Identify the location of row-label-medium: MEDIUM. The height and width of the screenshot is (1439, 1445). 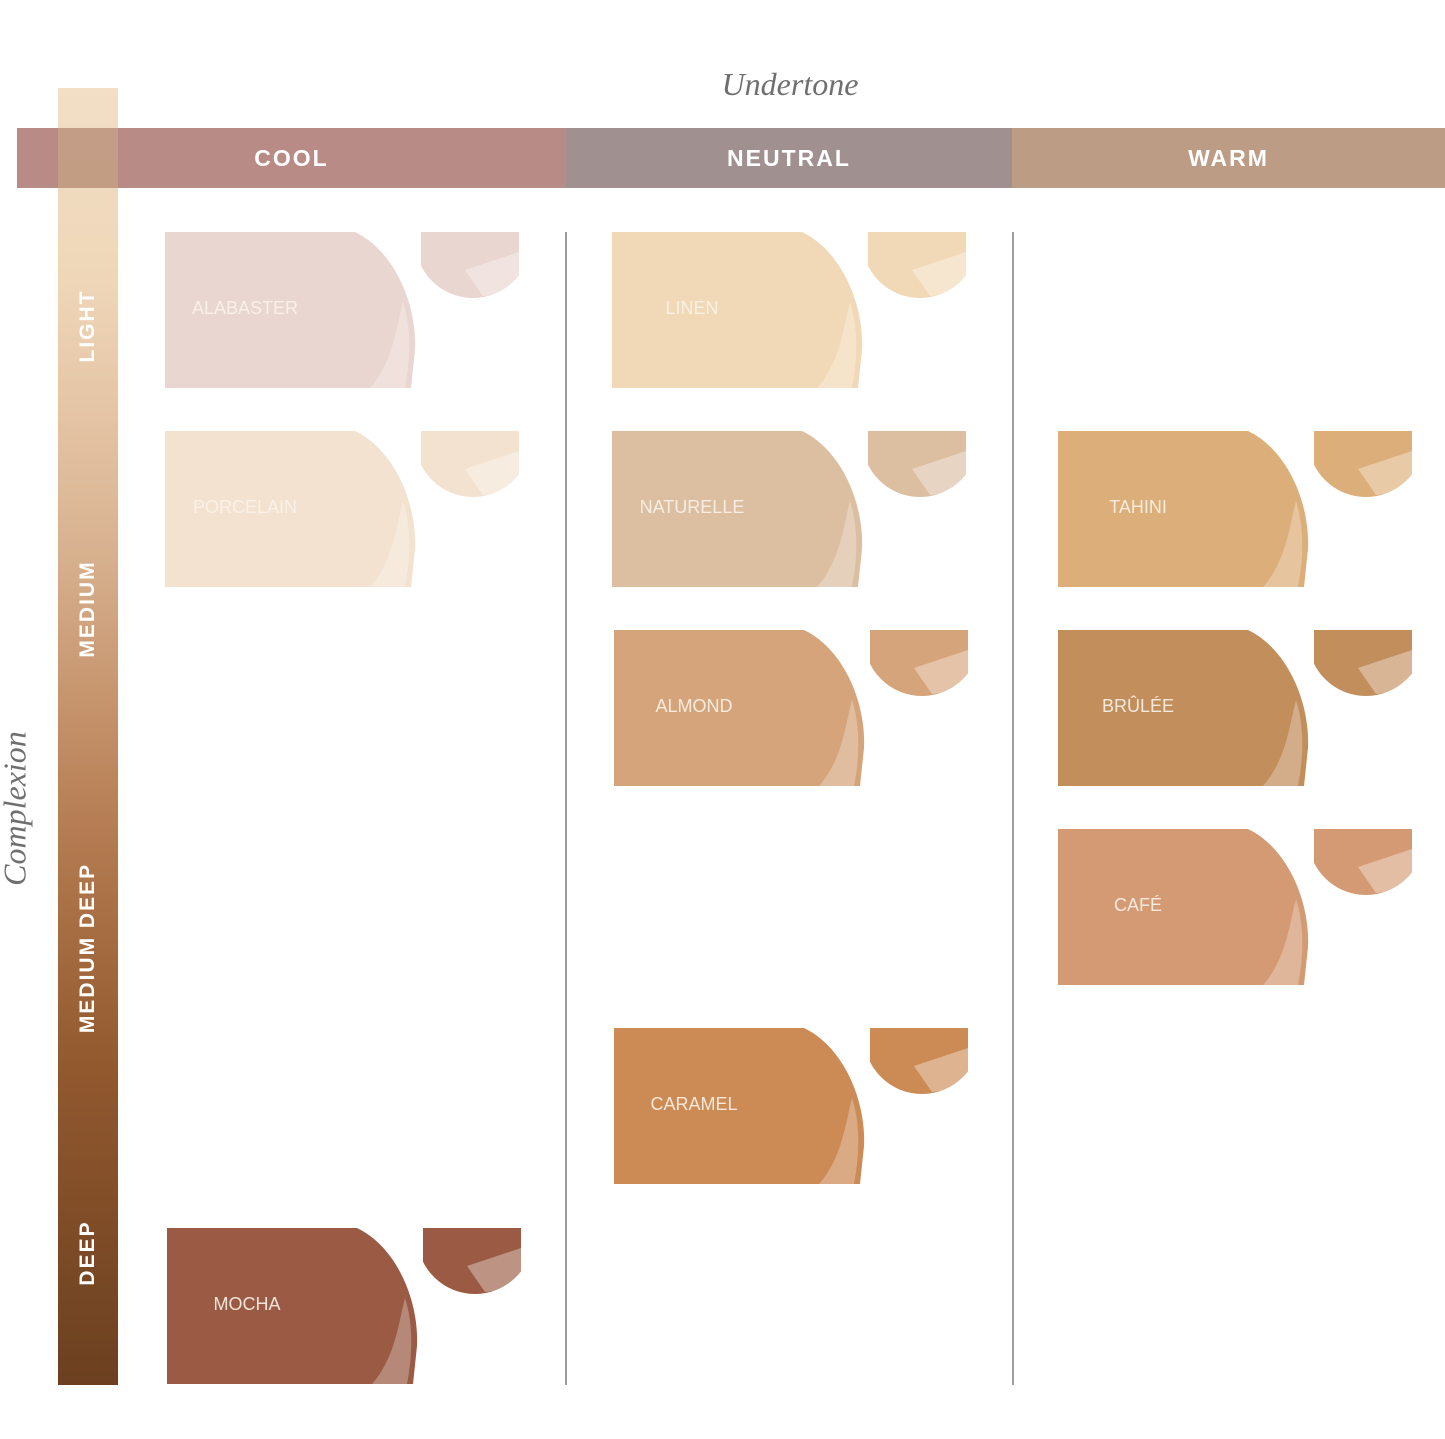
(87, 609).